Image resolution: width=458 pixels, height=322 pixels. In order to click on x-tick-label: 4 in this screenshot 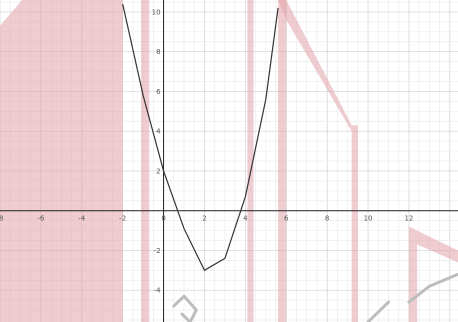, I will do `click(245, 219)`.